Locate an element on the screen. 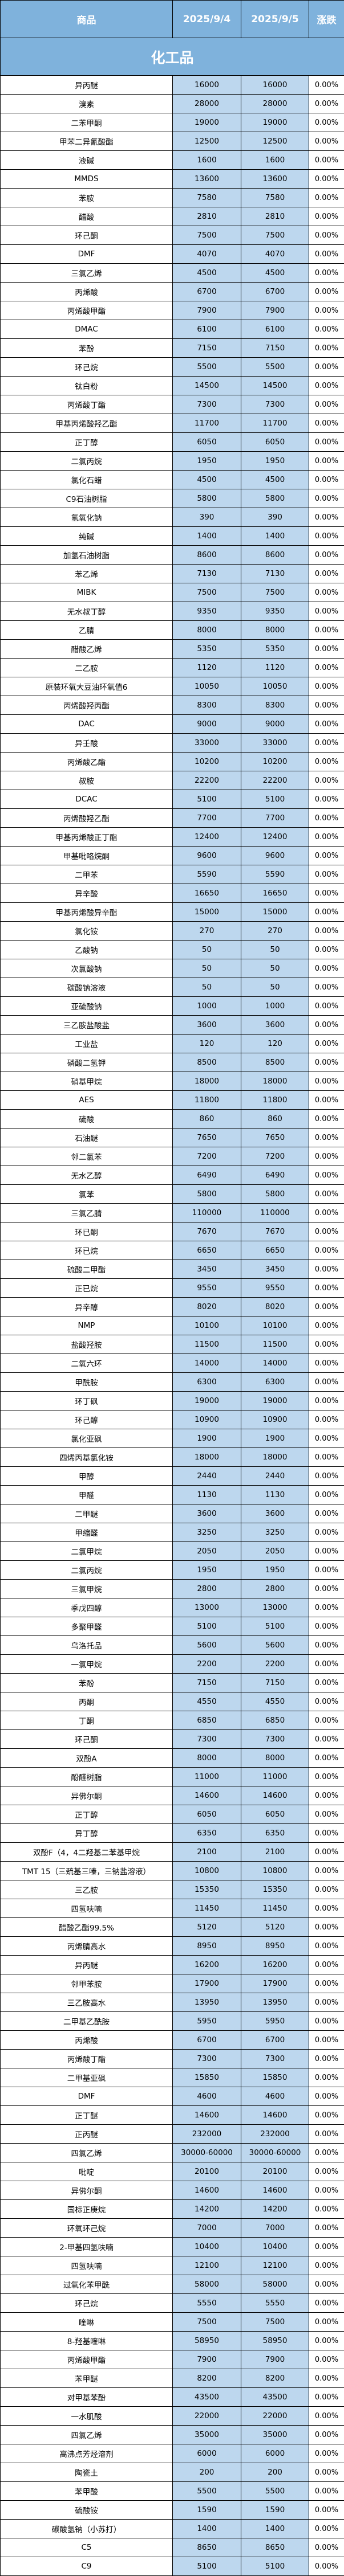  section-row: 化工品 is located at coordinates (172, 57).